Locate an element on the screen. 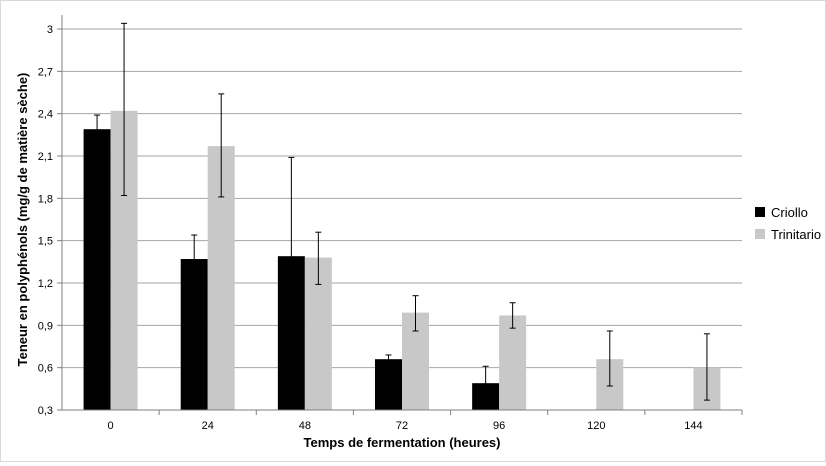 The width and height of the screenshot is (826, 466). y-tick-label: 0,9 is located at coordinates (45, 326).